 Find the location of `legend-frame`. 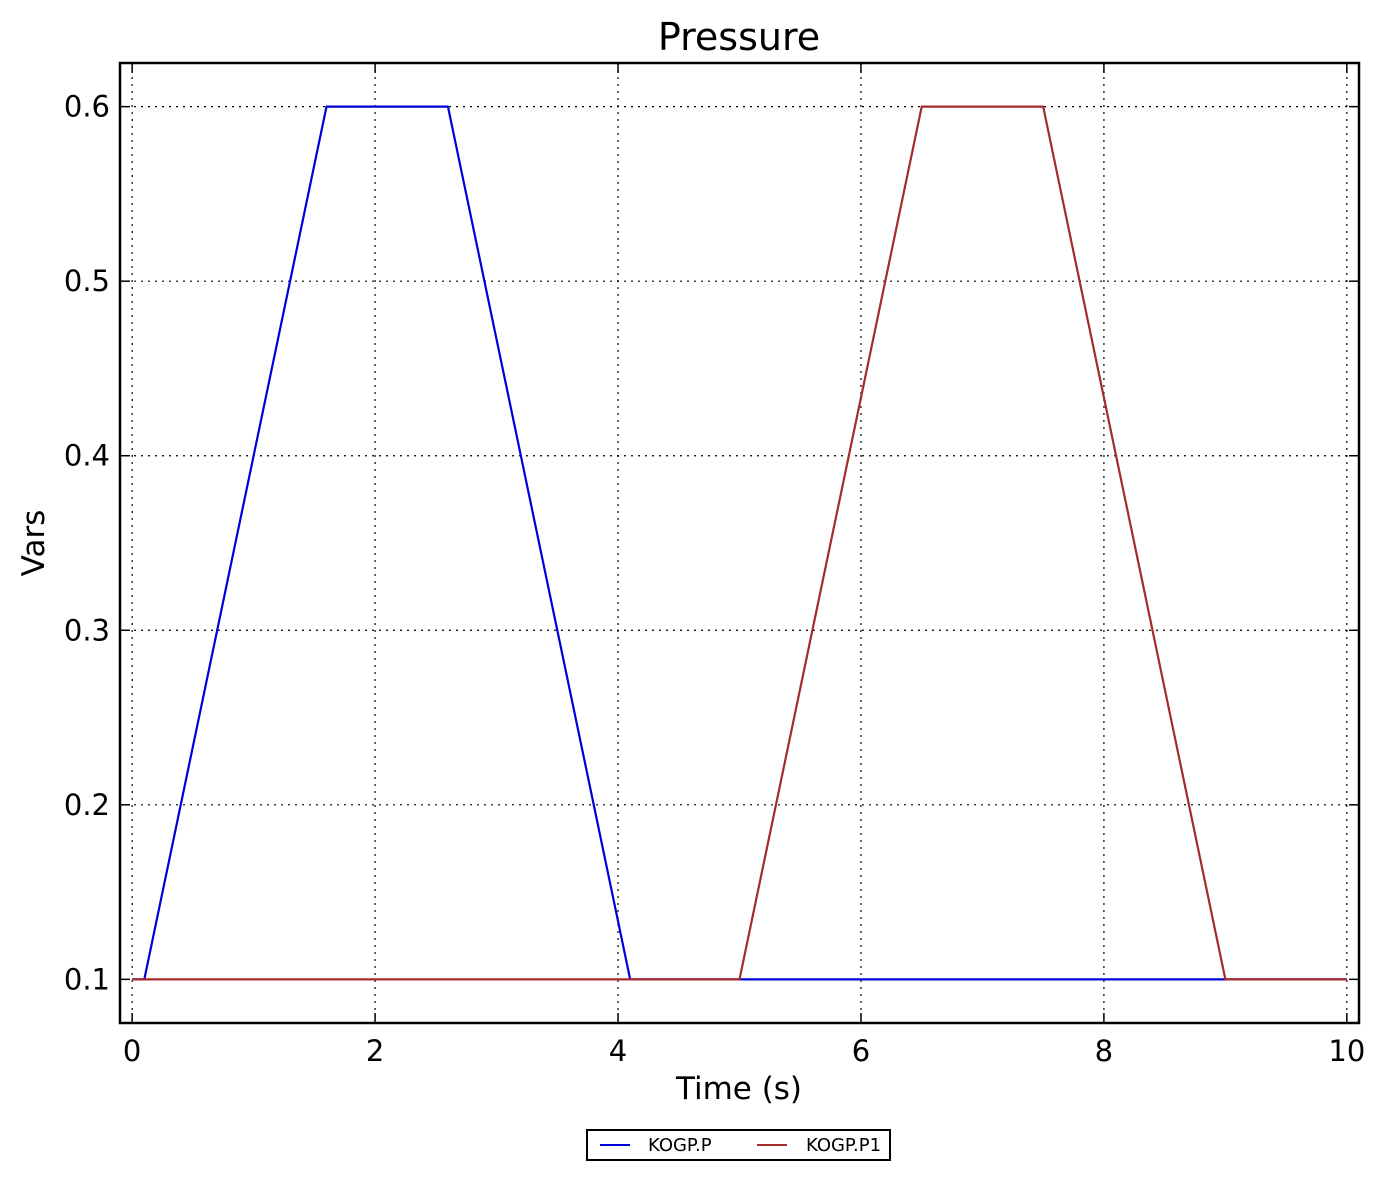

legend-frame is located at coordinates (738, 1145).